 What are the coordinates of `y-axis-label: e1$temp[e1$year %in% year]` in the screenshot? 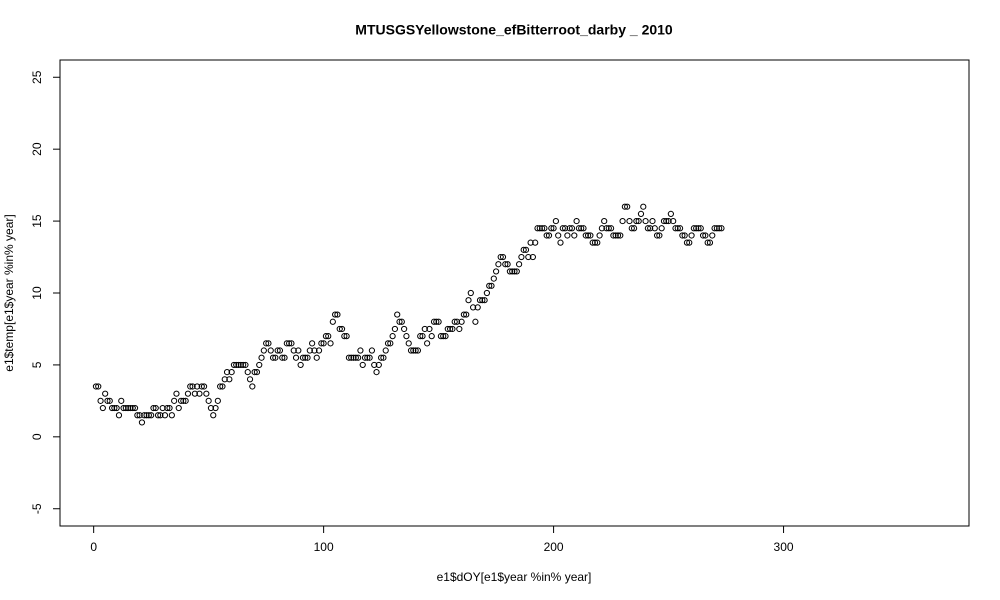 It's located at (9, 292).